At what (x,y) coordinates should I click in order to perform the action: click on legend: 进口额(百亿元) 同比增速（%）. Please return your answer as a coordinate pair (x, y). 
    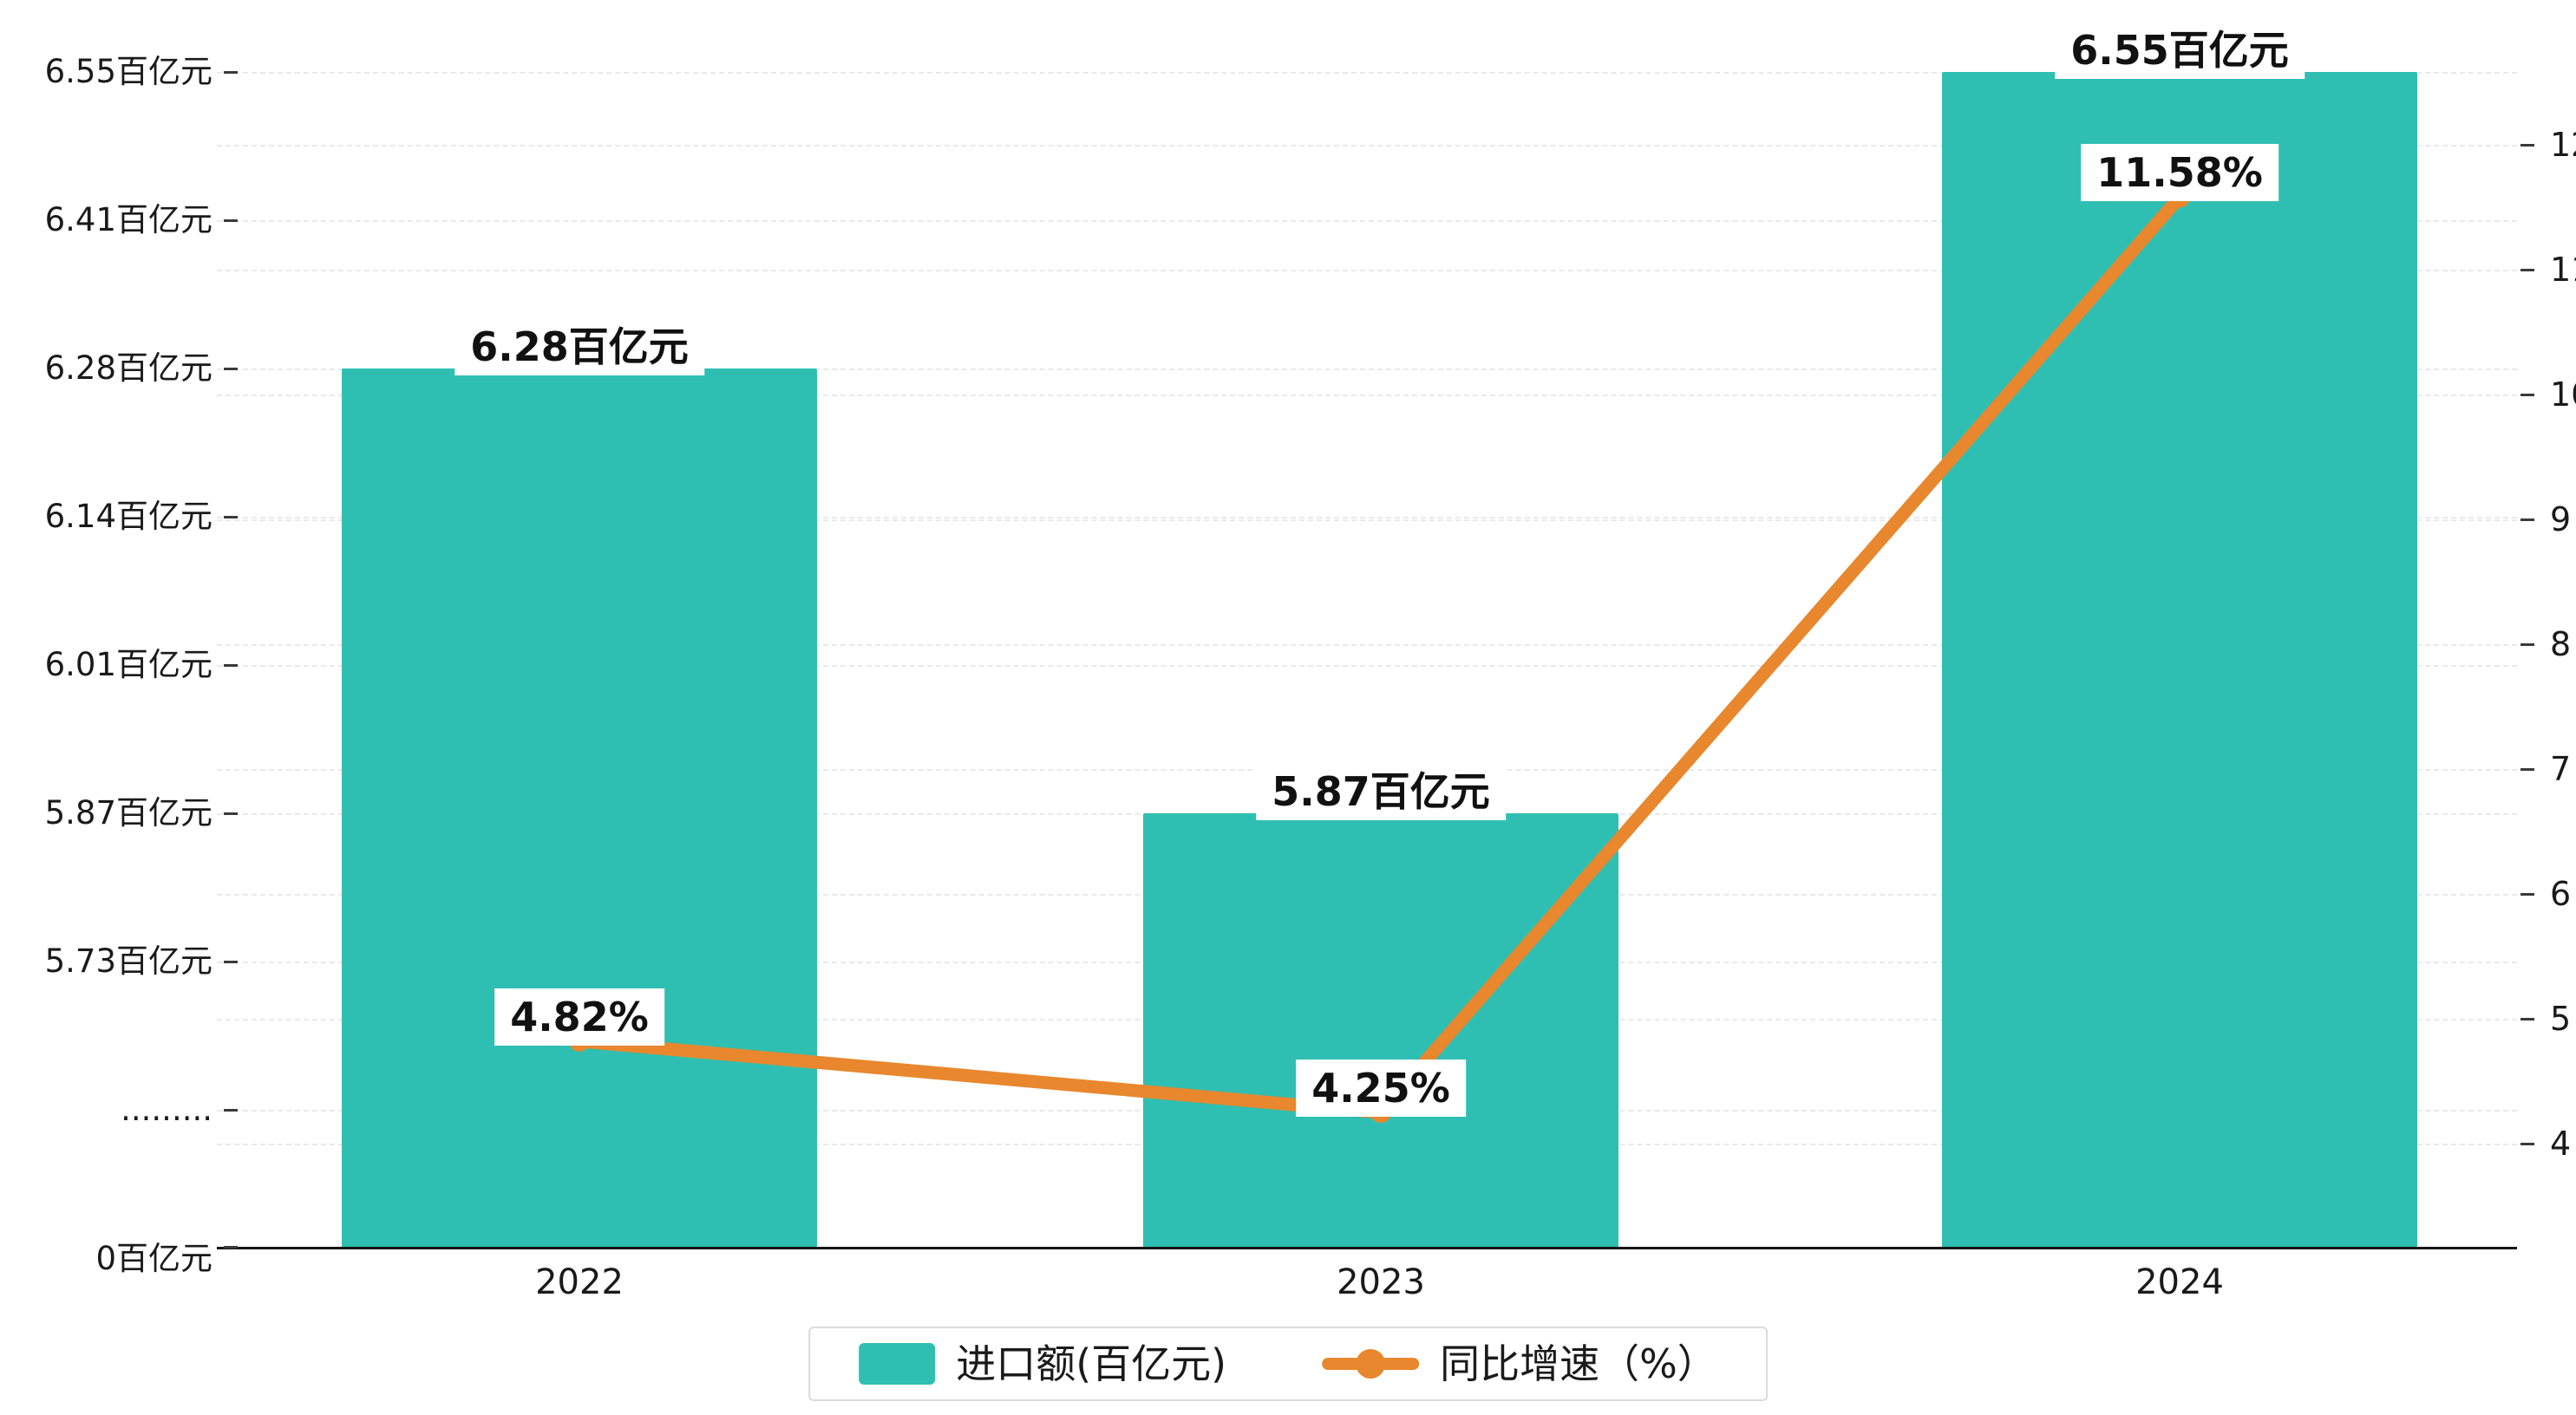
    Looking at the image, I should click on (1288, 1364).